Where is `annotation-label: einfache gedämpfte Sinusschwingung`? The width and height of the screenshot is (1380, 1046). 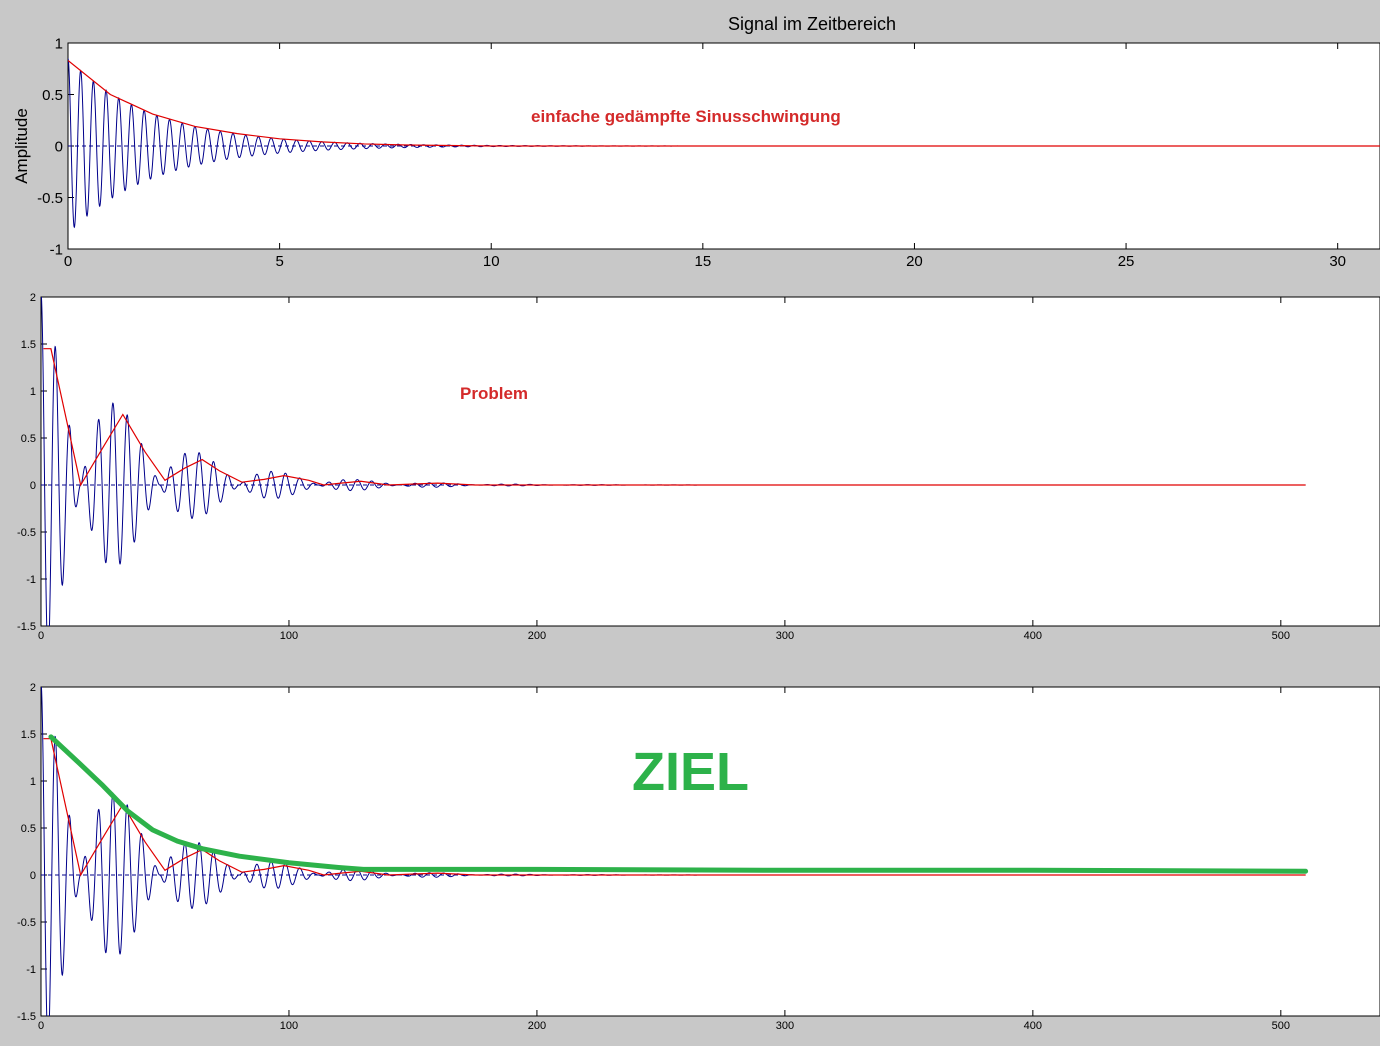 annotation-label: einfache gedämpfte Sinusschwingung is located at coordinates (686, 116).